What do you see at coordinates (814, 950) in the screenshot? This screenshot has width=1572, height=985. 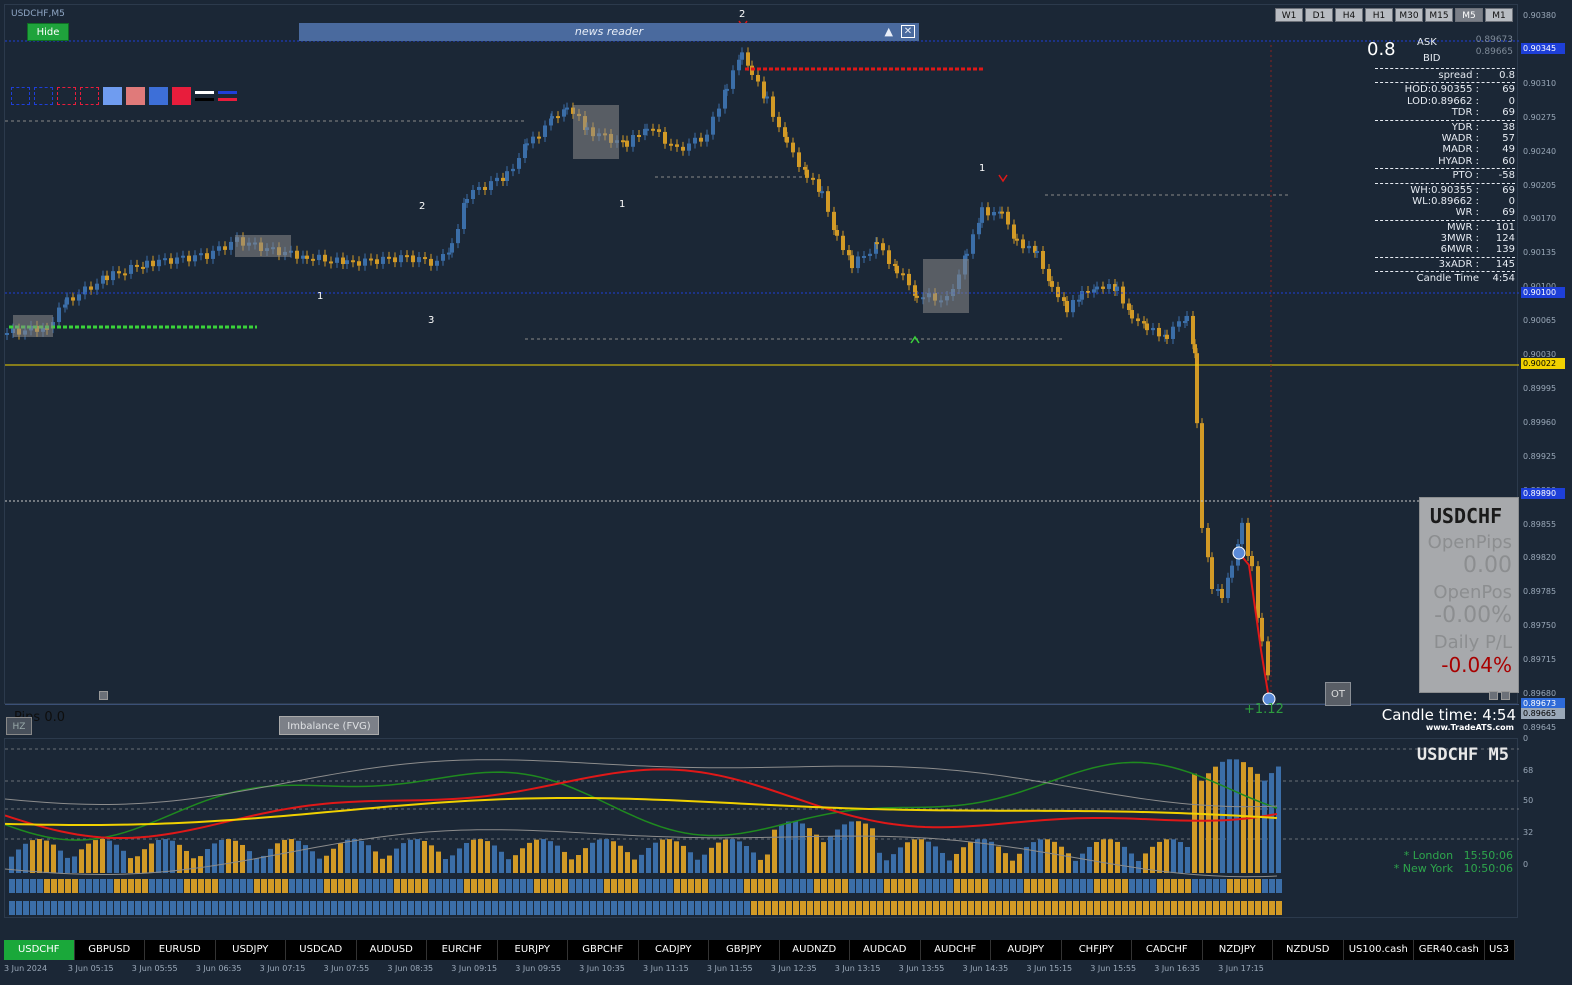 I see `symbol-tab-audnzd: AUDNZD` at bounding box center [814, 950].